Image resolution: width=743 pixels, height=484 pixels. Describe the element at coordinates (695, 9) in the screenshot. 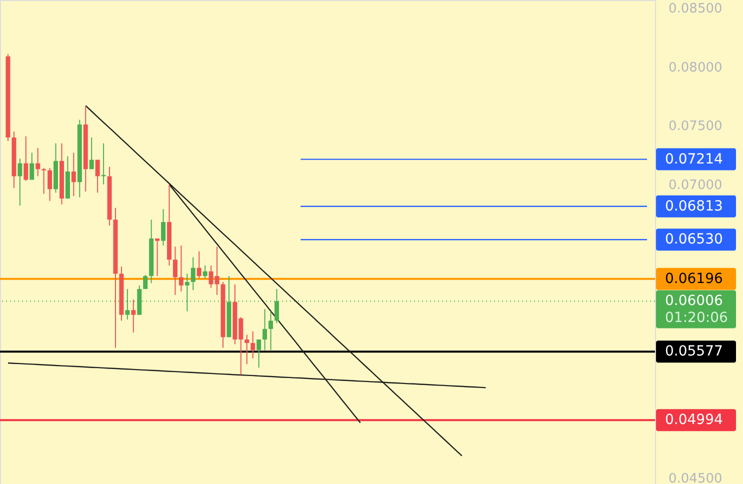

I see `y-tick-label: 0.08500` at that location.